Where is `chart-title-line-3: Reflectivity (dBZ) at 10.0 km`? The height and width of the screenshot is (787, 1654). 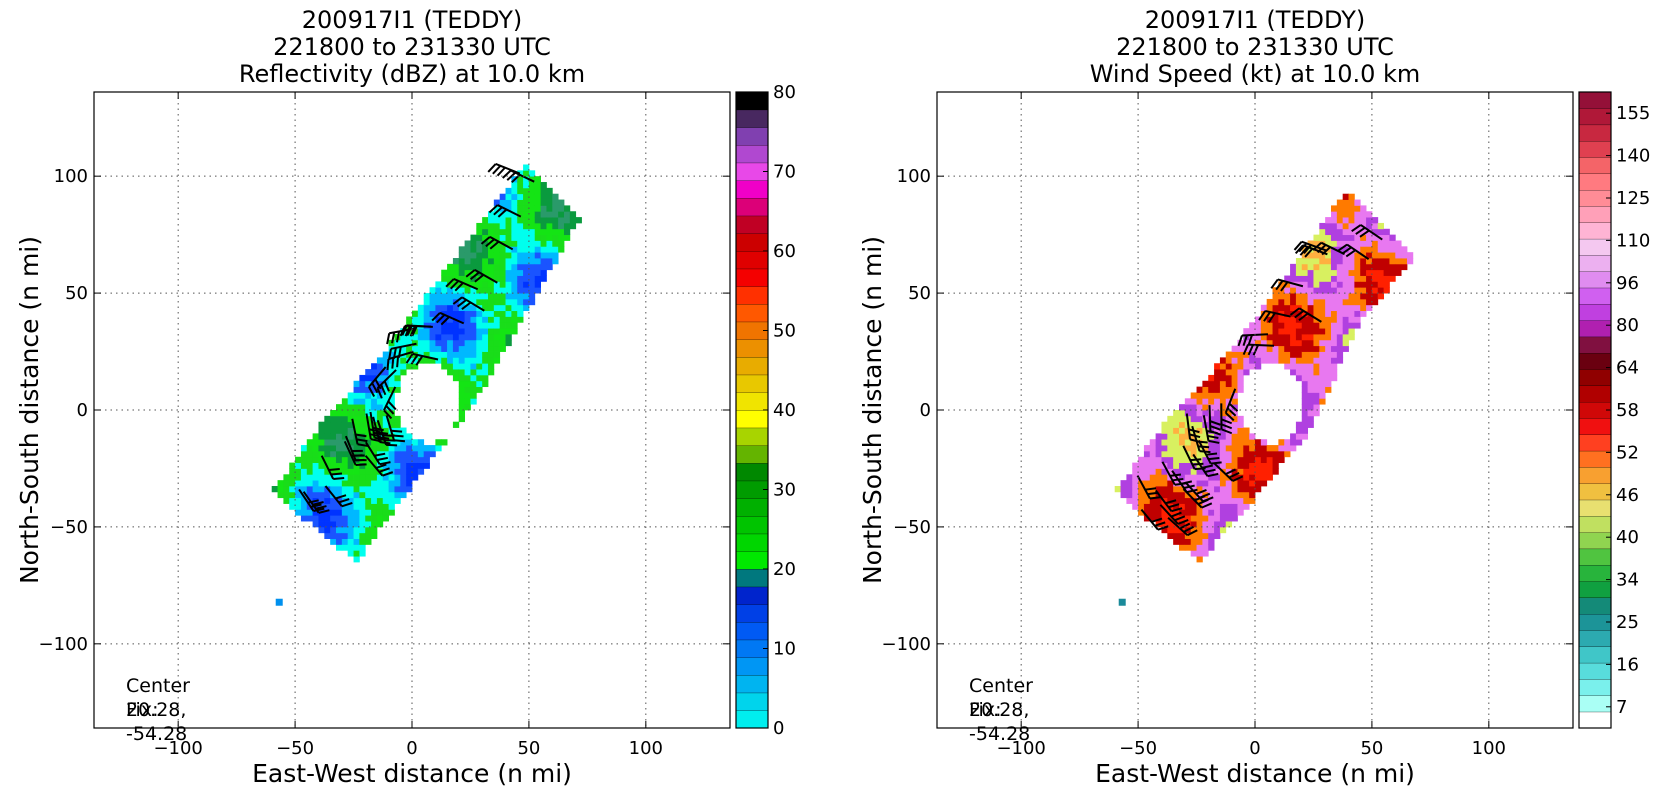 chart-title-line-3: Reflectivity (dBZ) at 10.0 km is located at coordinates (412, 74).